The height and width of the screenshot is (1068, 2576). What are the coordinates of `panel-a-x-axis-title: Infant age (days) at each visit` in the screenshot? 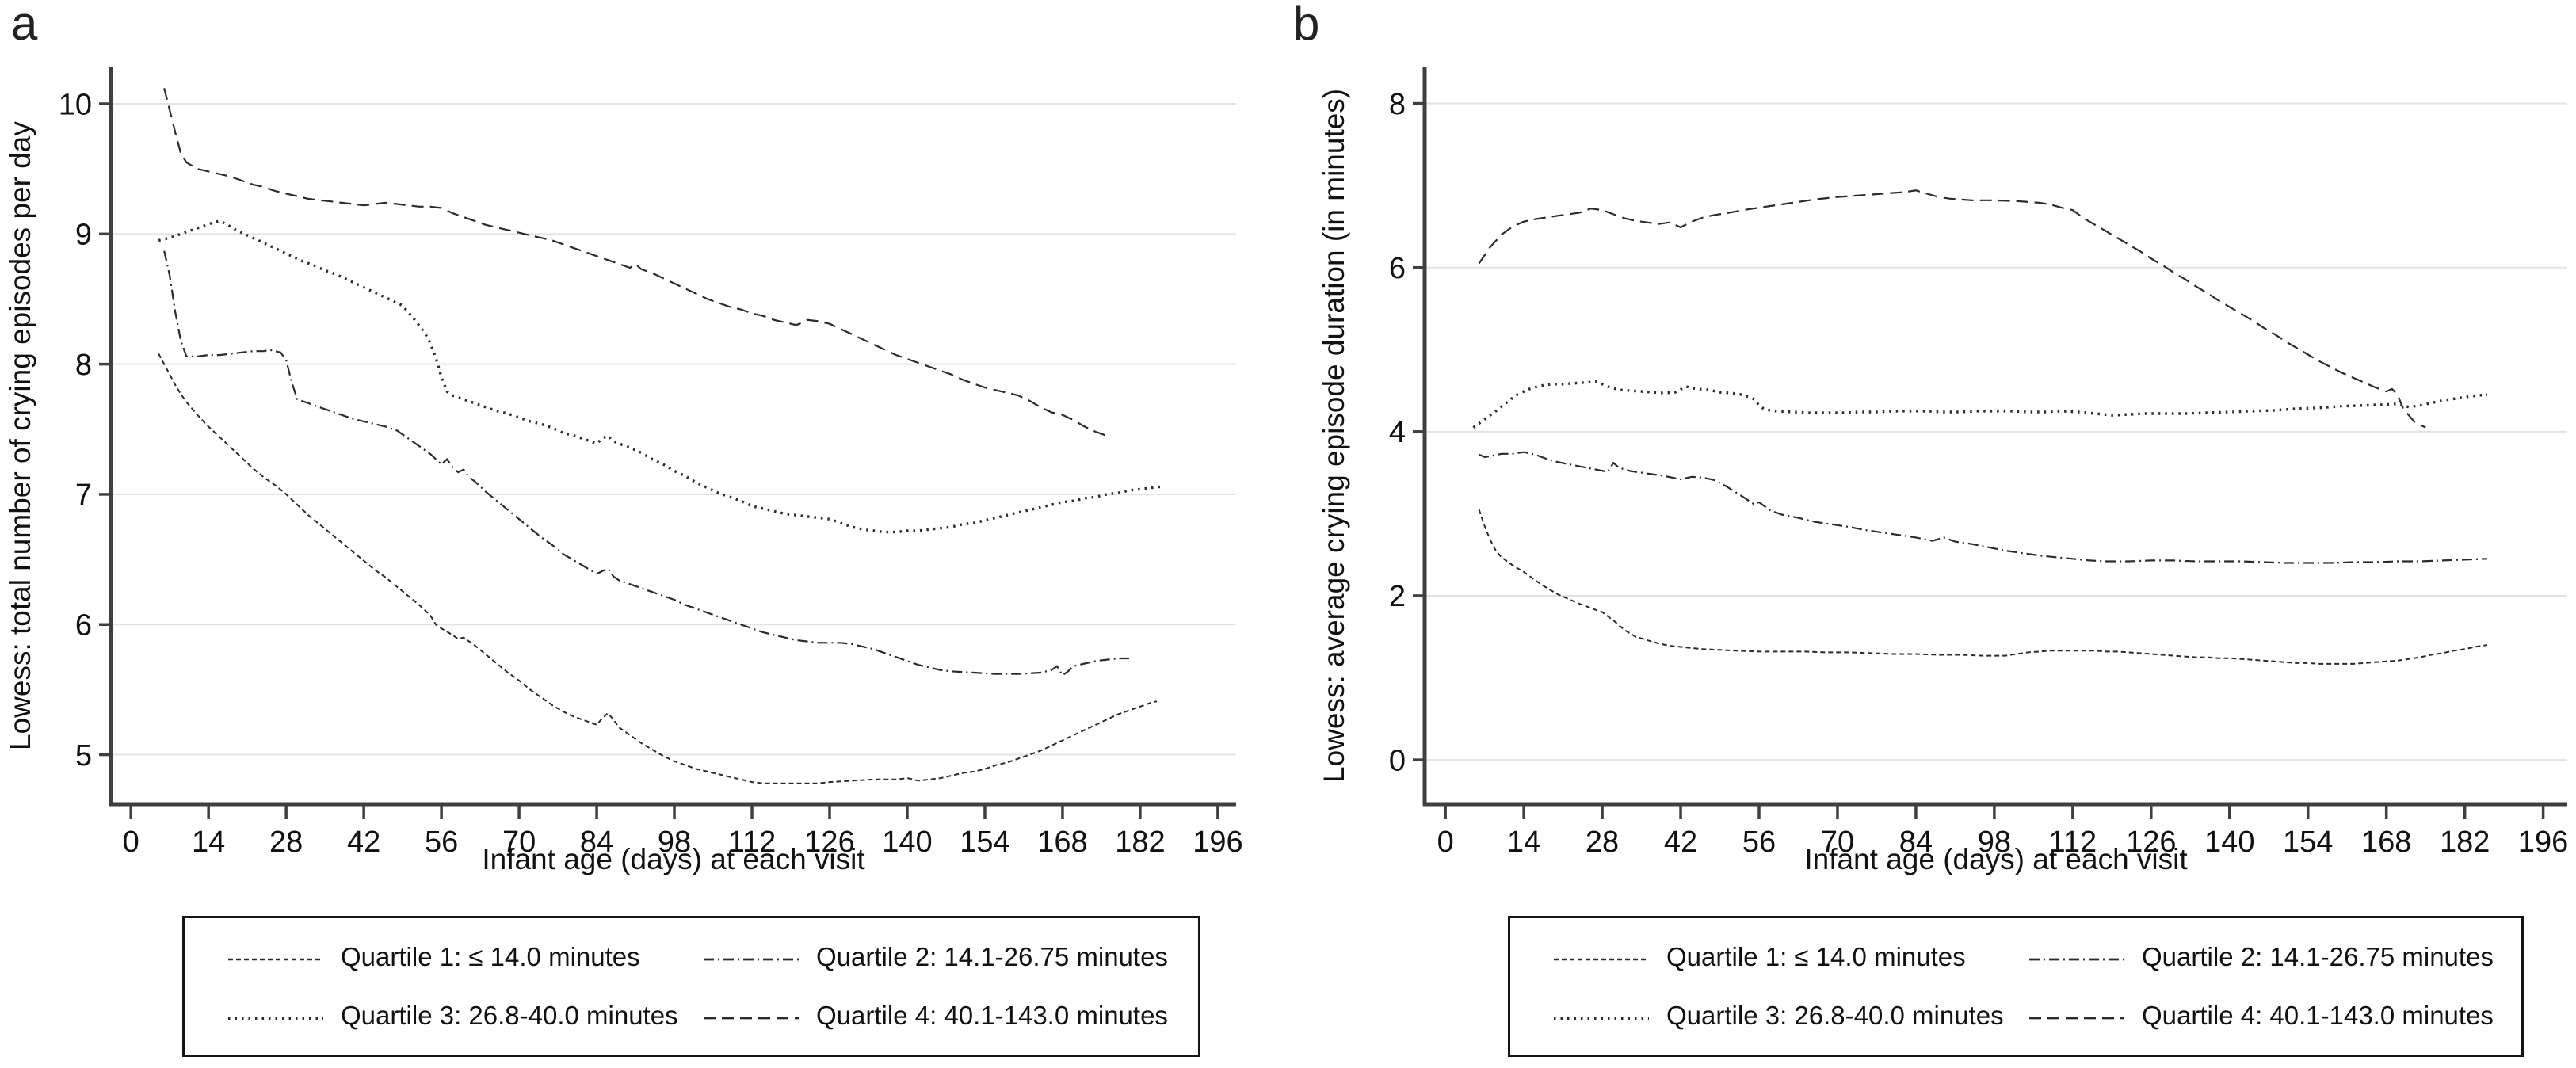 It's located at (673, 859).